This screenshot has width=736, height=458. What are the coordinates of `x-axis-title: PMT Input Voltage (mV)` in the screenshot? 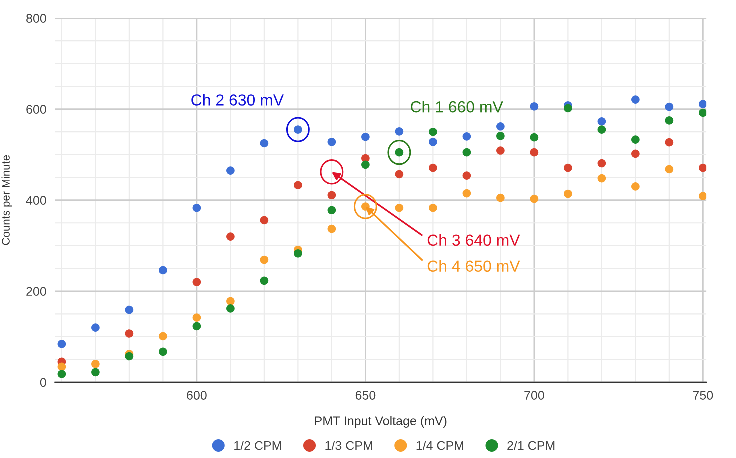 It's located at (381, 422).